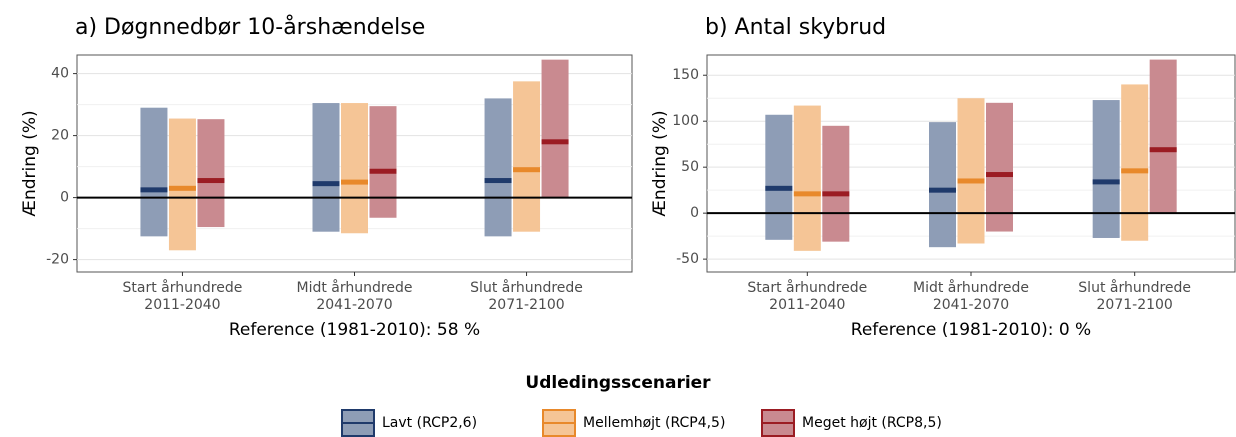  Describe the element at coordinates (60, 136) in the screenshot. I see `y-tick-label: 20` at that location.